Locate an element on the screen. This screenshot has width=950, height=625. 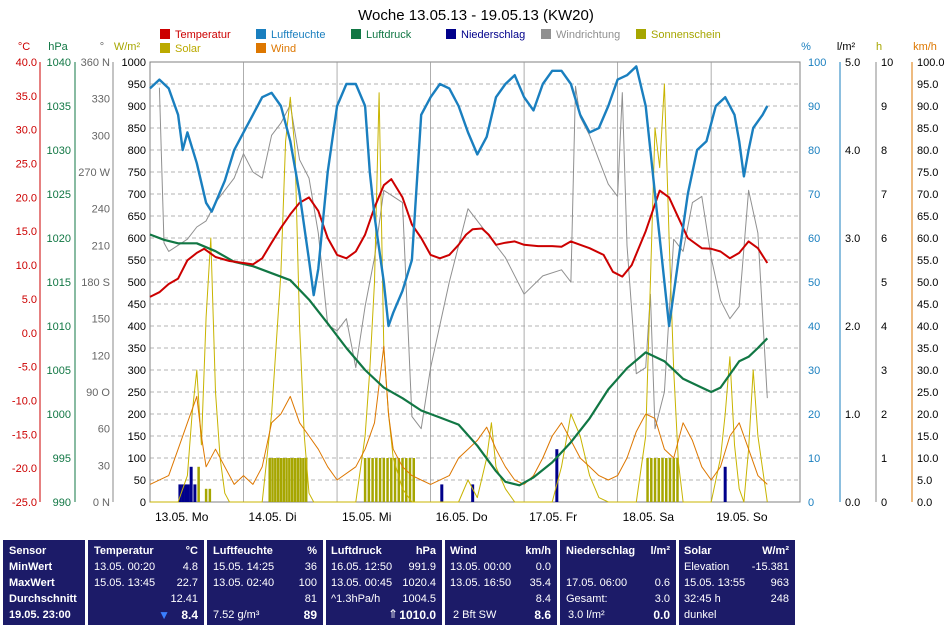
axis-unit: hPa is located at coordinates (58, 47).